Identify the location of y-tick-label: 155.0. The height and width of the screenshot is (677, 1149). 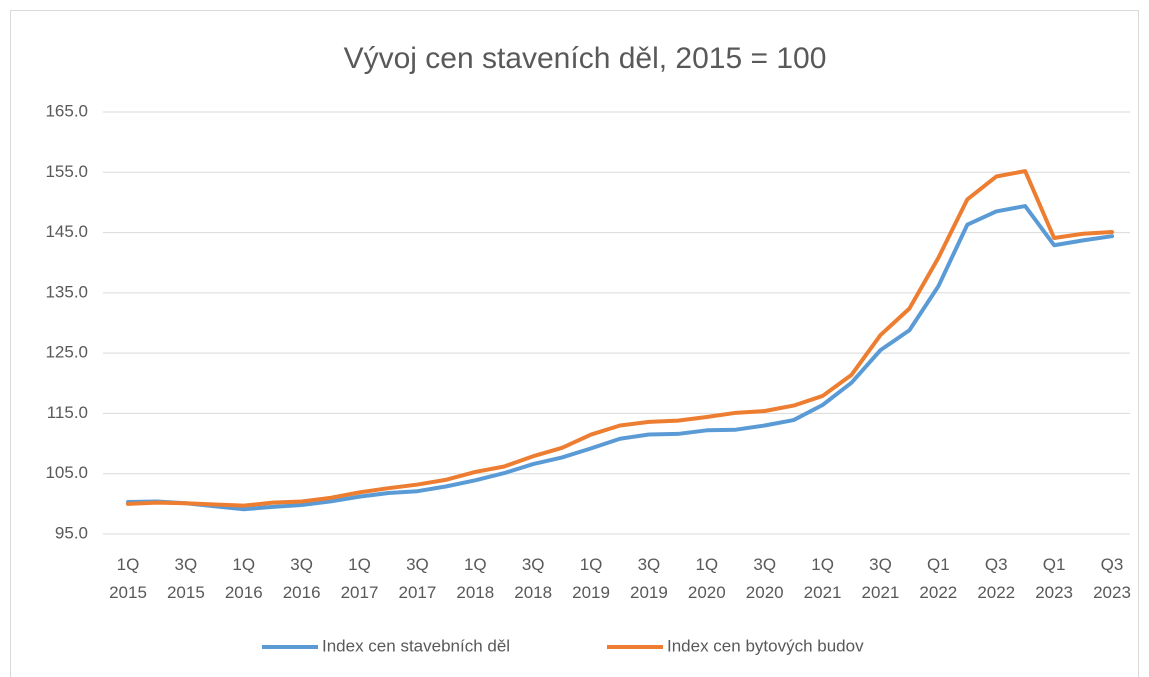
(66, 171).